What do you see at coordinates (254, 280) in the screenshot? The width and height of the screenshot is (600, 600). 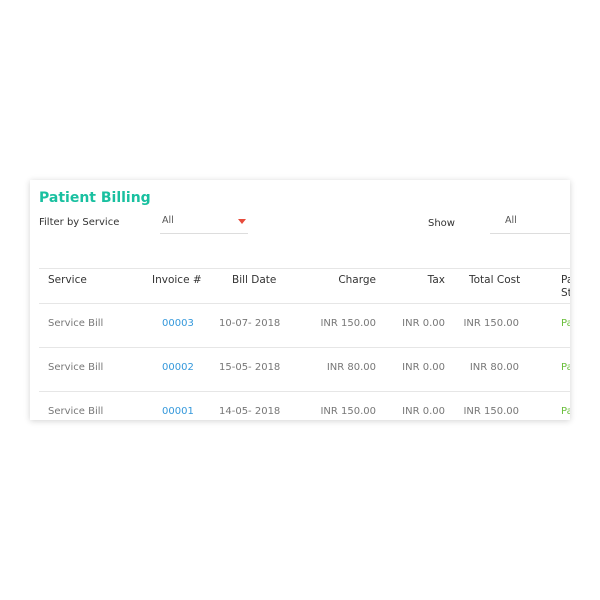 I see `column-header: Bill Date` at bounding box center [254, 280].